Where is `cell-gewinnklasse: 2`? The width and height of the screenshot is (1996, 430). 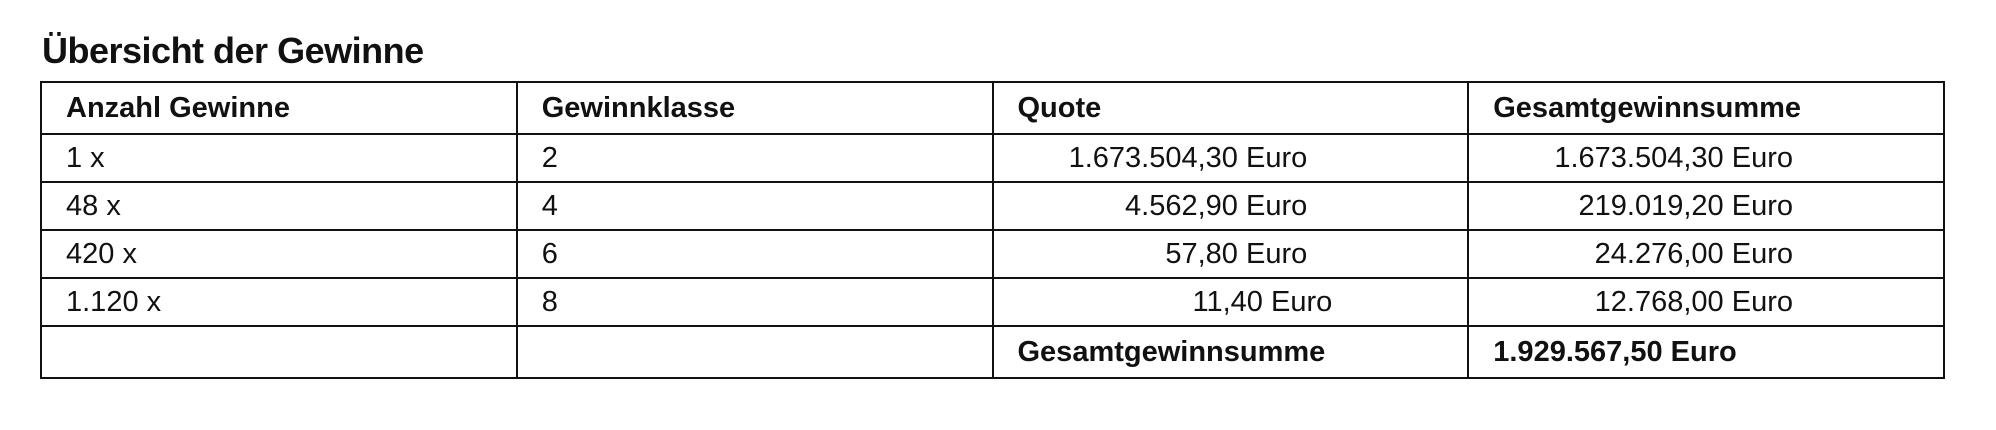 cell-gewinnklasse: 2 is located at coordinates (754, 158).